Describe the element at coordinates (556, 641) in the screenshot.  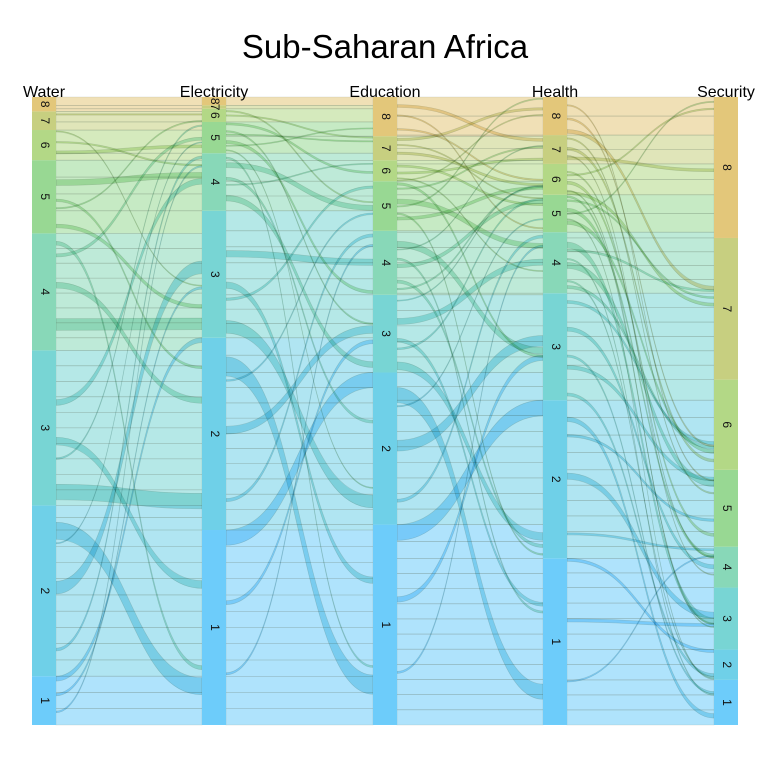
I see `stratum-label-health-1: 1` at that location.